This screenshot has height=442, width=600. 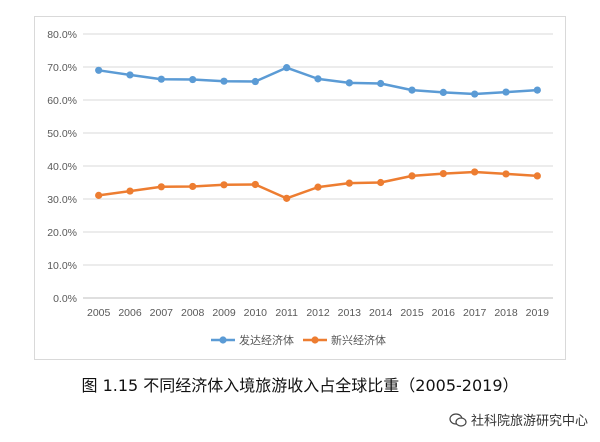 What do you see at coordinates (458, 419) in the screenshot?
I see `wechat-icon` at bounding box center [458, 419].